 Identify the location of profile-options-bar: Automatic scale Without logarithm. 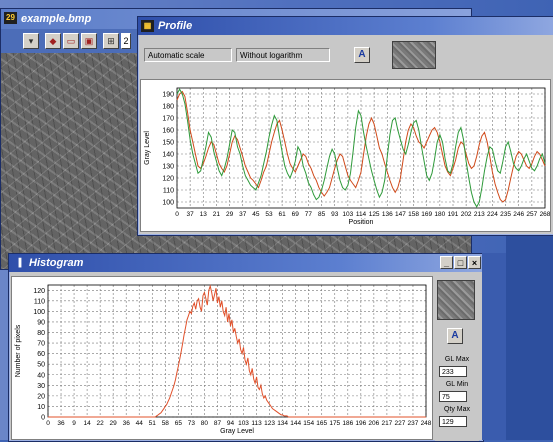
(305, 56).